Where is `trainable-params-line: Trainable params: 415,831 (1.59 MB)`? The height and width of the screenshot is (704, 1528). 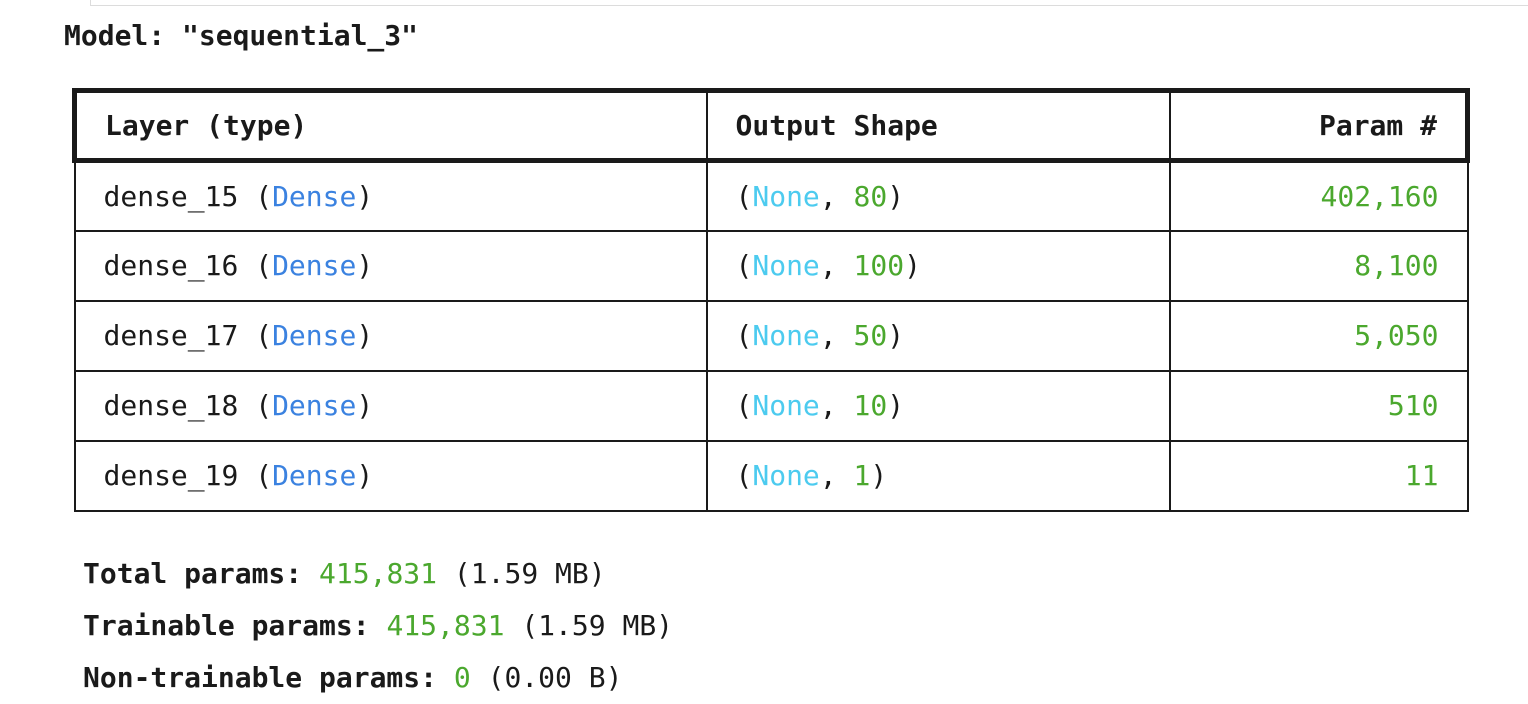
trainable-params-line: Trainable params: 415,831 (1.59 MB) is located at coordinates (378, 626).